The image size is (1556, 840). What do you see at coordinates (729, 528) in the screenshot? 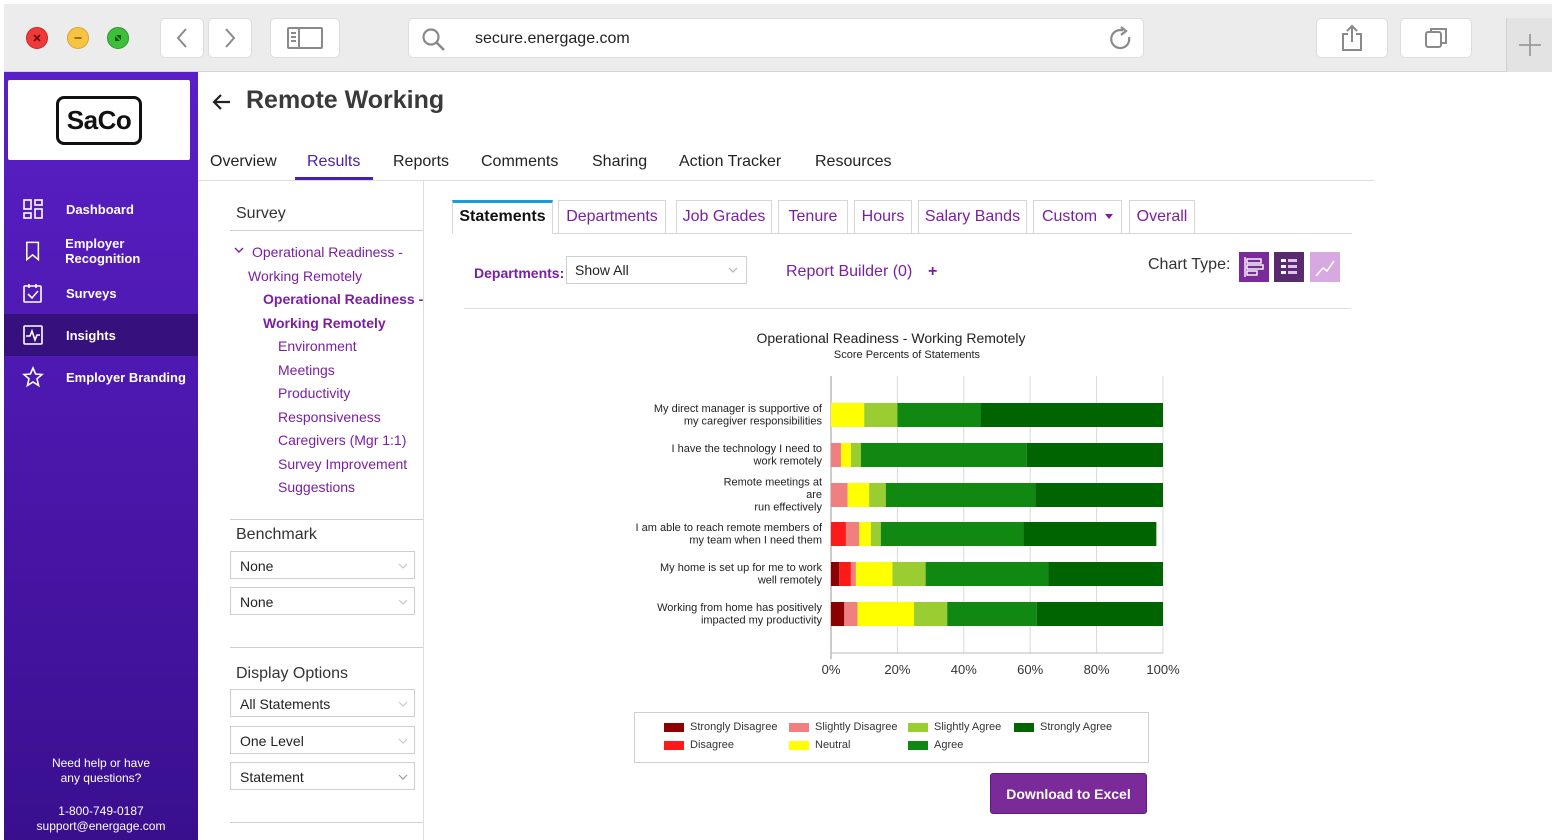
I see `category-label: I am able to reach remote members of` at bounding box center [729, 528].